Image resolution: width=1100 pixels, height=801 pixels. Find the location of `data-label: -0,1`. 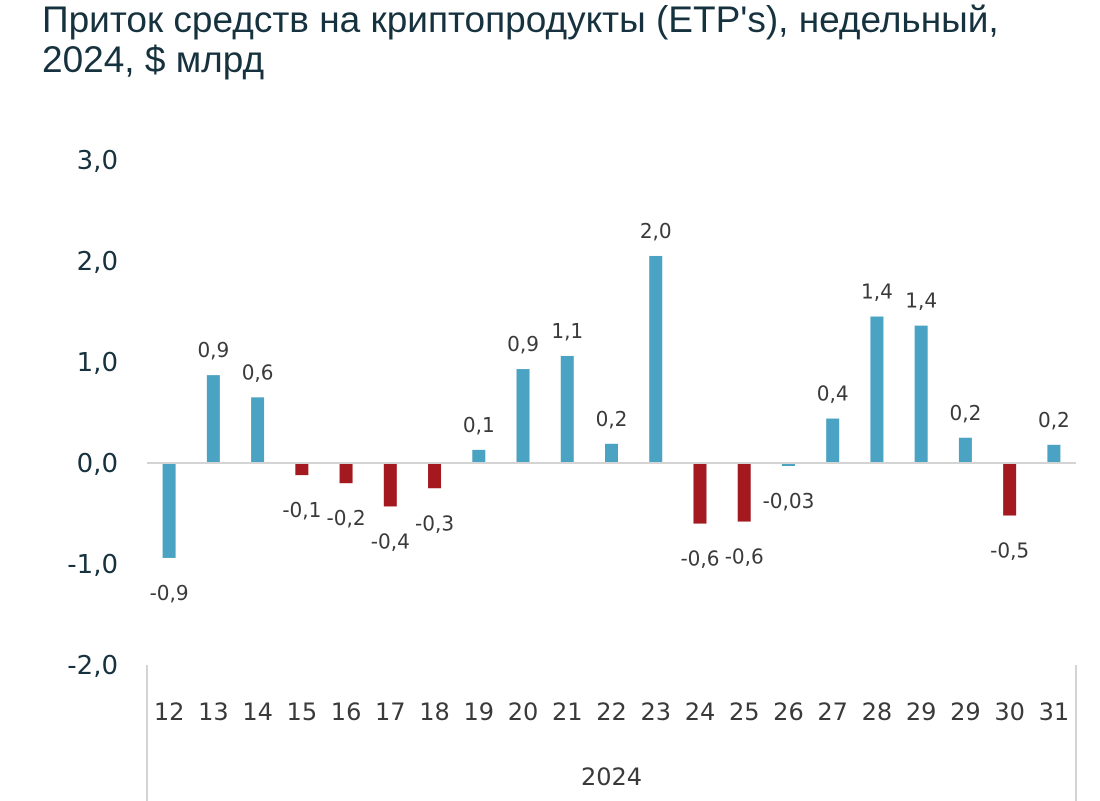

data-label: -0,1 is located at coordinates (301, 510).